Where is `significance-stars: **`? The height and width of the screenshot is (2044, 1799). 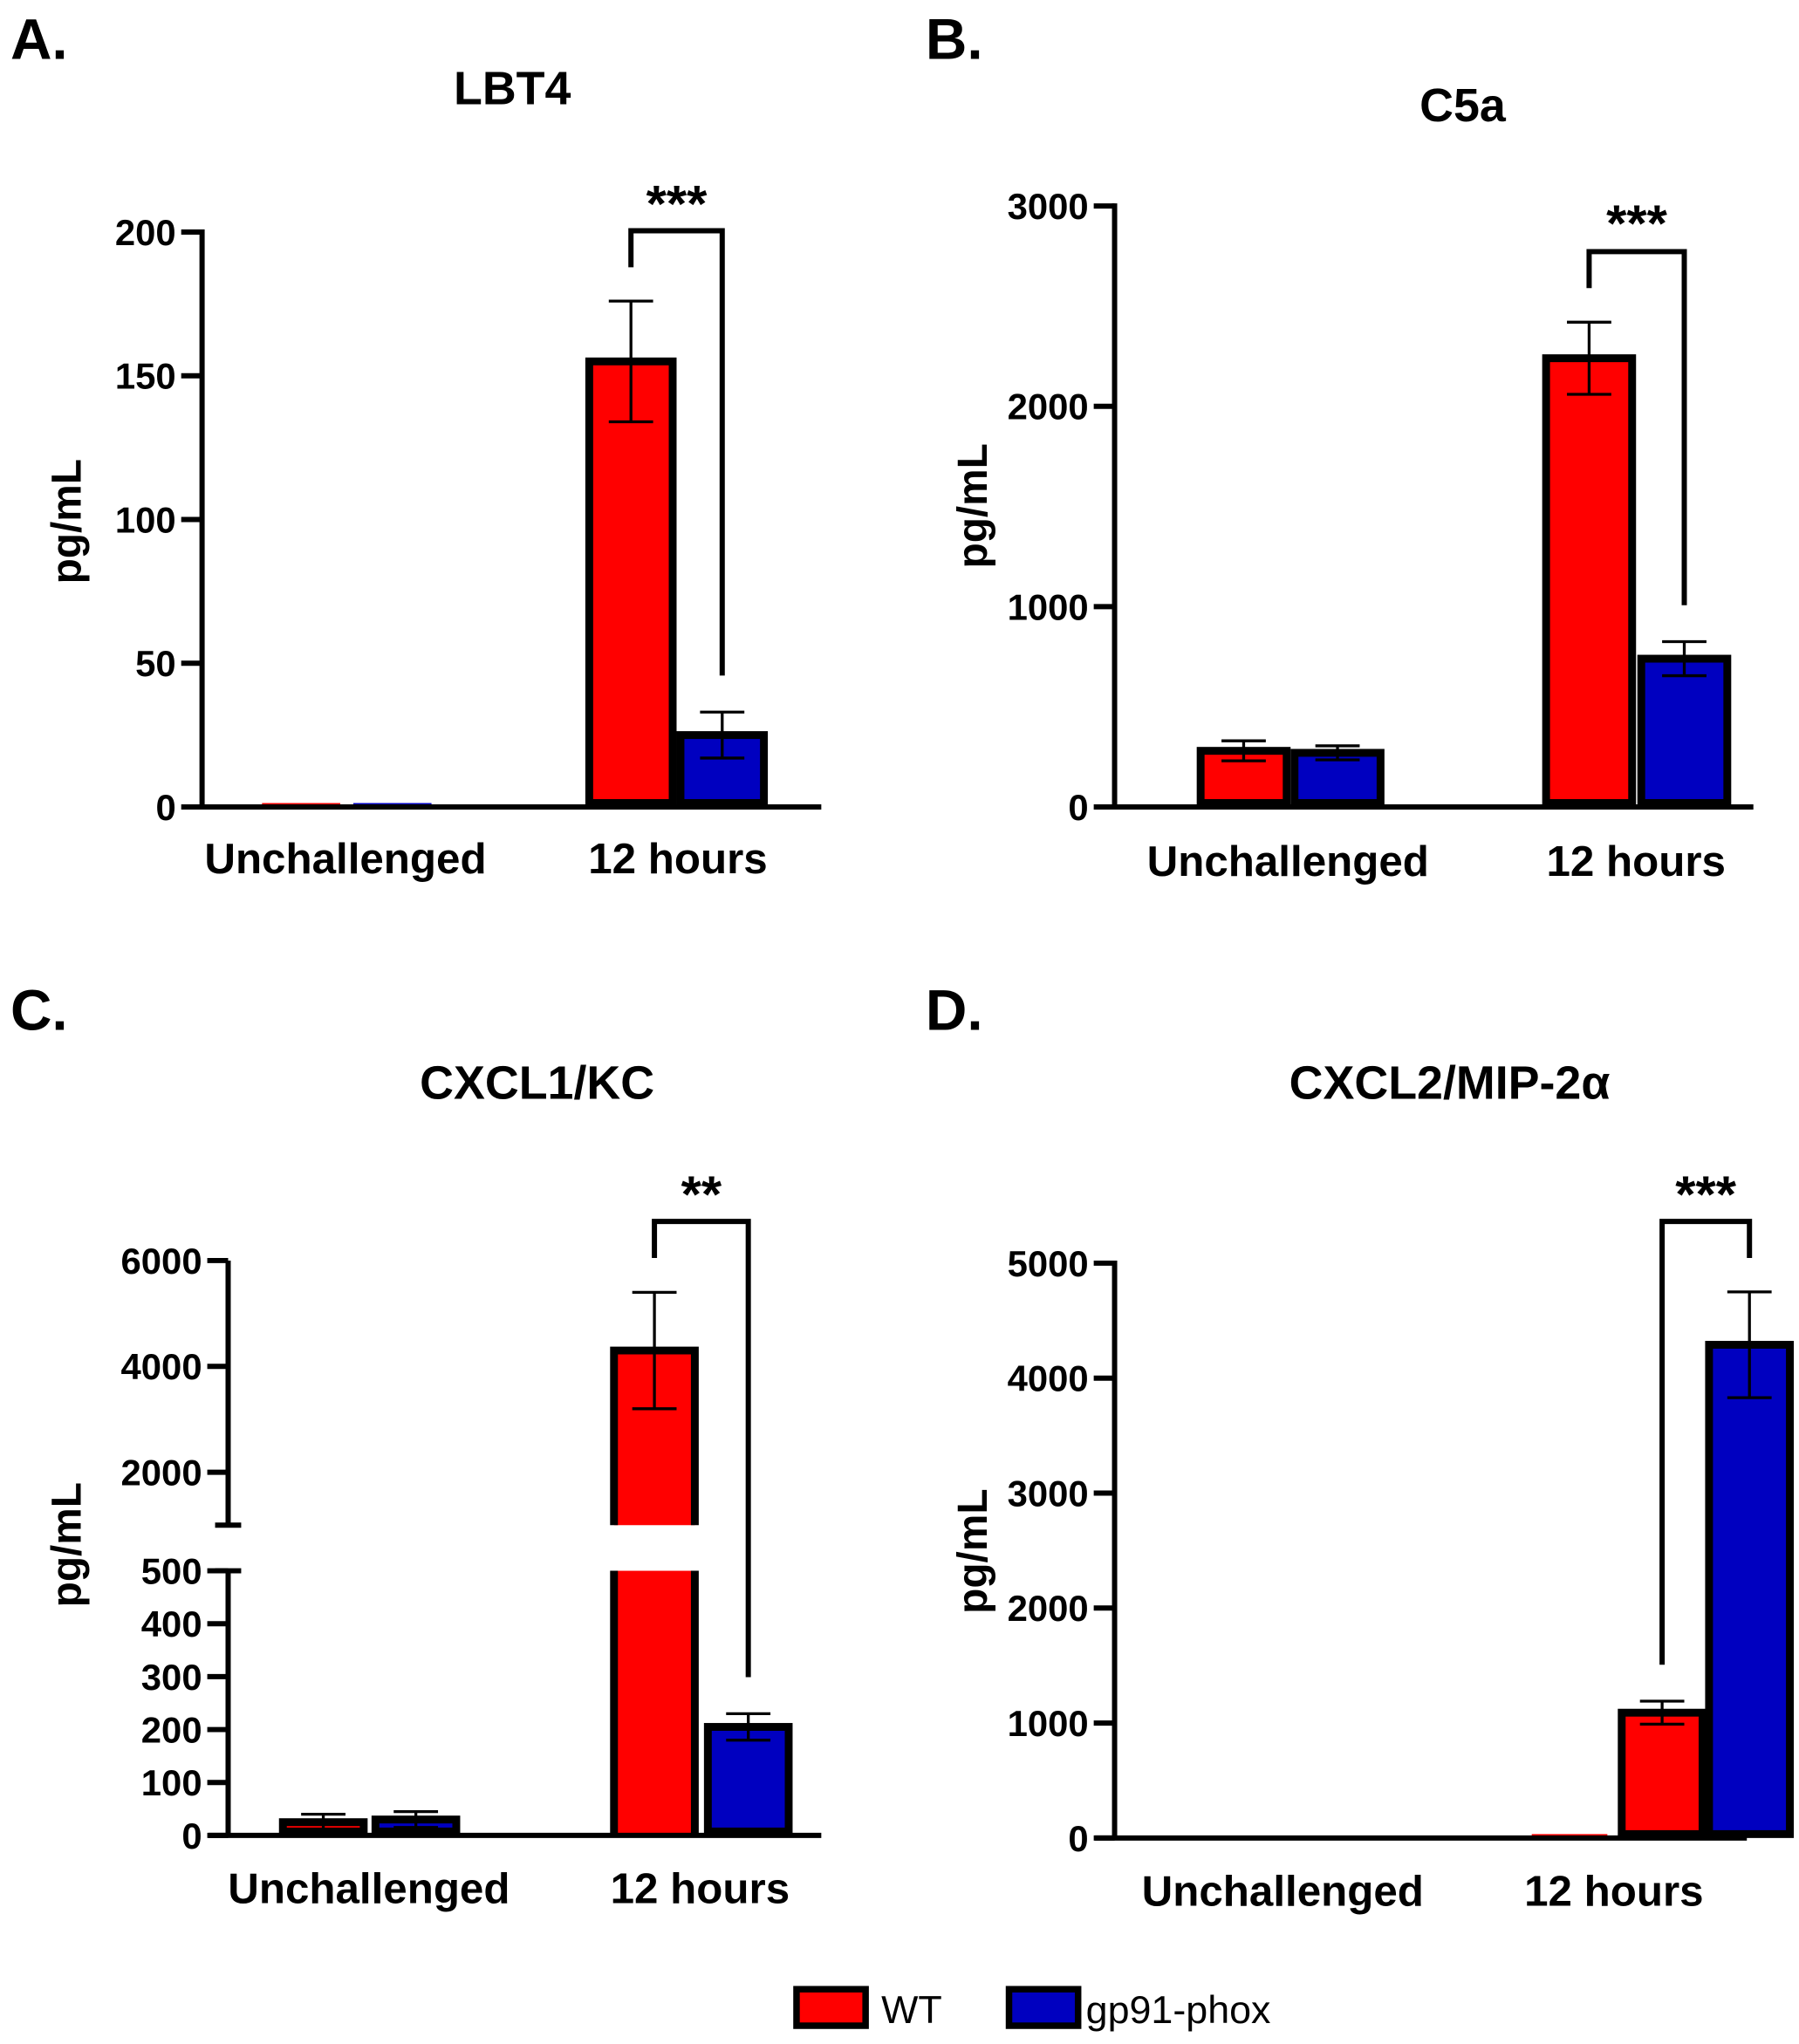
significance-stars: ** is located at coordinates (701, 1195).